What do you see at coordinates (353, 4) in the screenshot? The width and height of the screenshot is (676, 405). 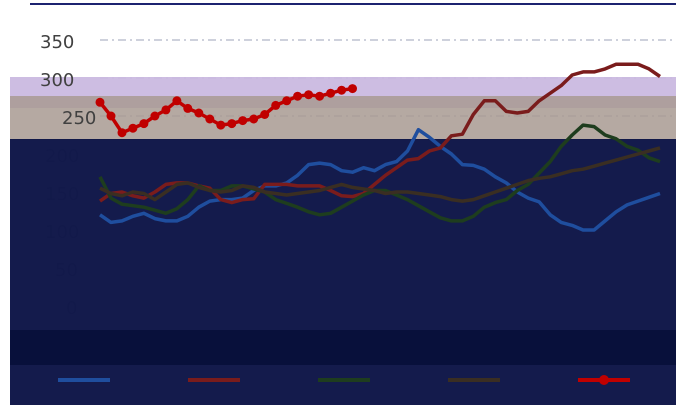 I see `top-rule` at bounding box center [353, 4].